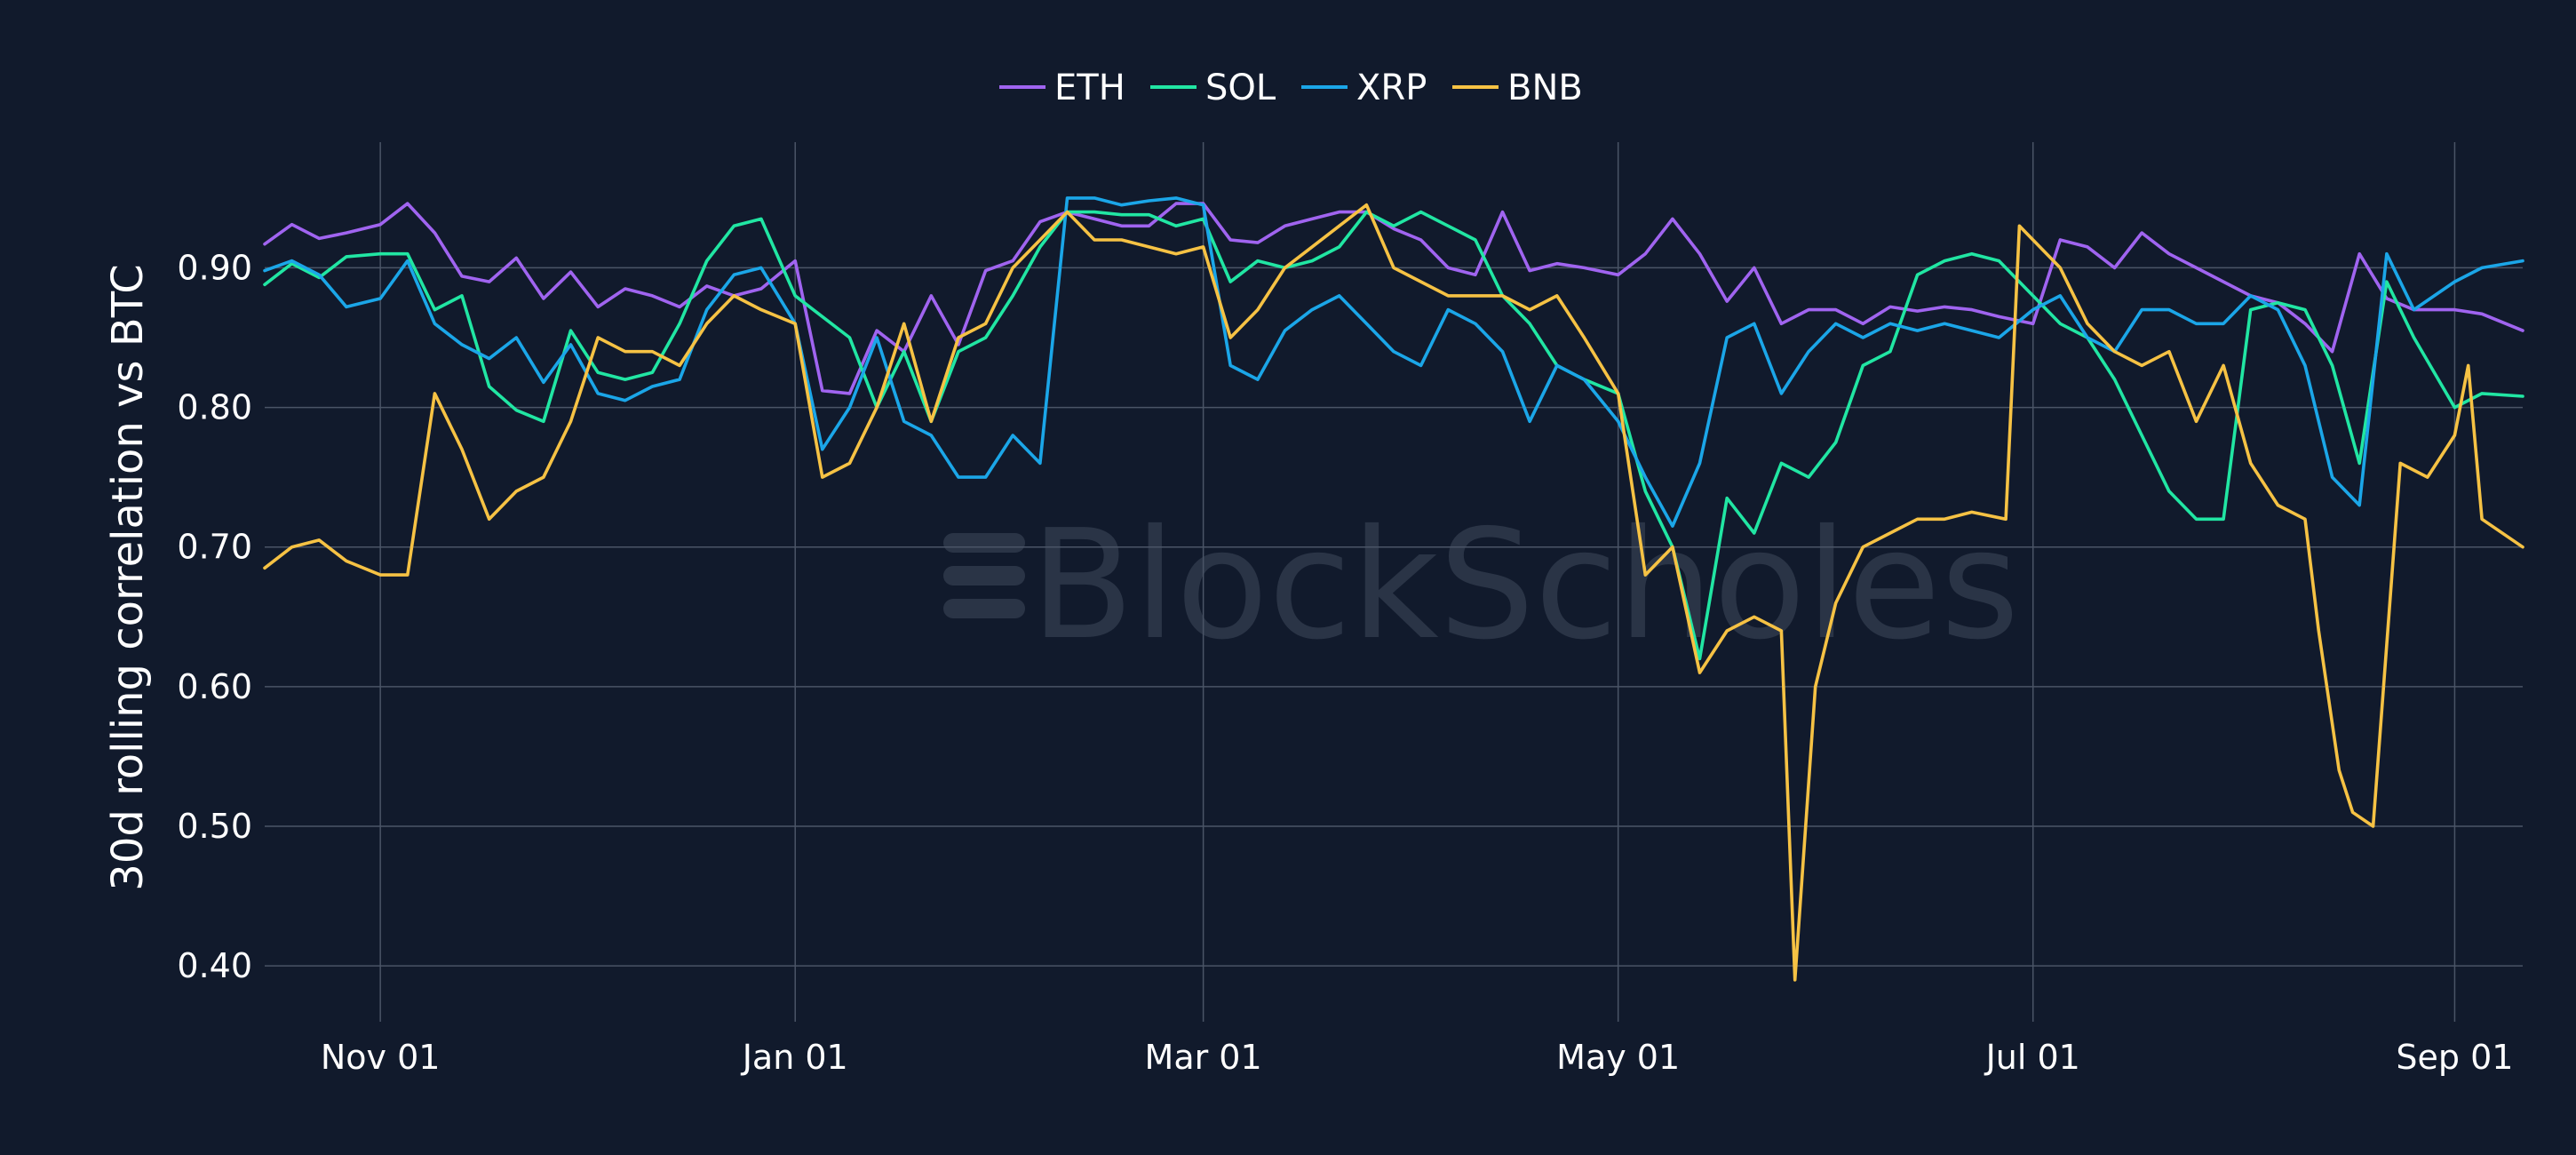 This screenshot has width=2576, height=1155. Describe the element at coordinates (1240, 88) in the screenshot. I see `legend-label: SOL` at that location.